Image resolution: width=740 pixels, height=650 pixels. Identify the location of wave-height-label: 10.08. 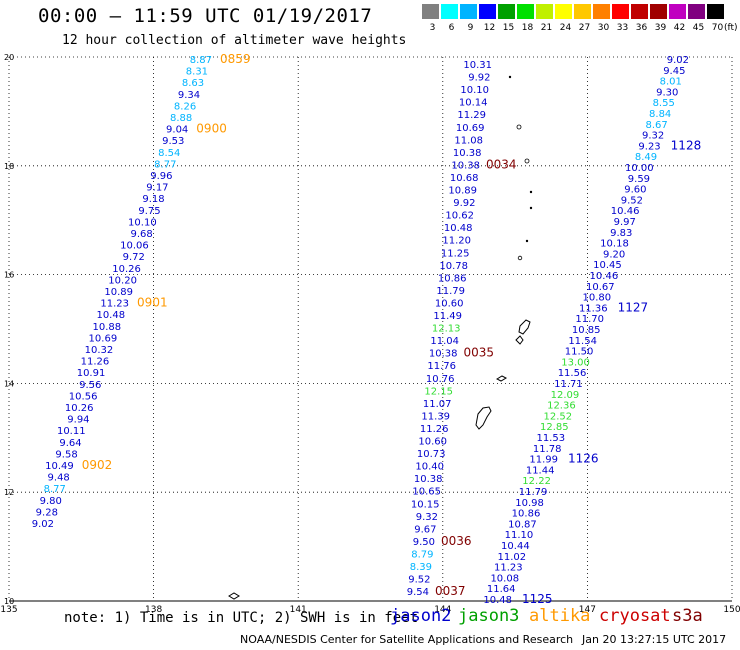
(504, 578).